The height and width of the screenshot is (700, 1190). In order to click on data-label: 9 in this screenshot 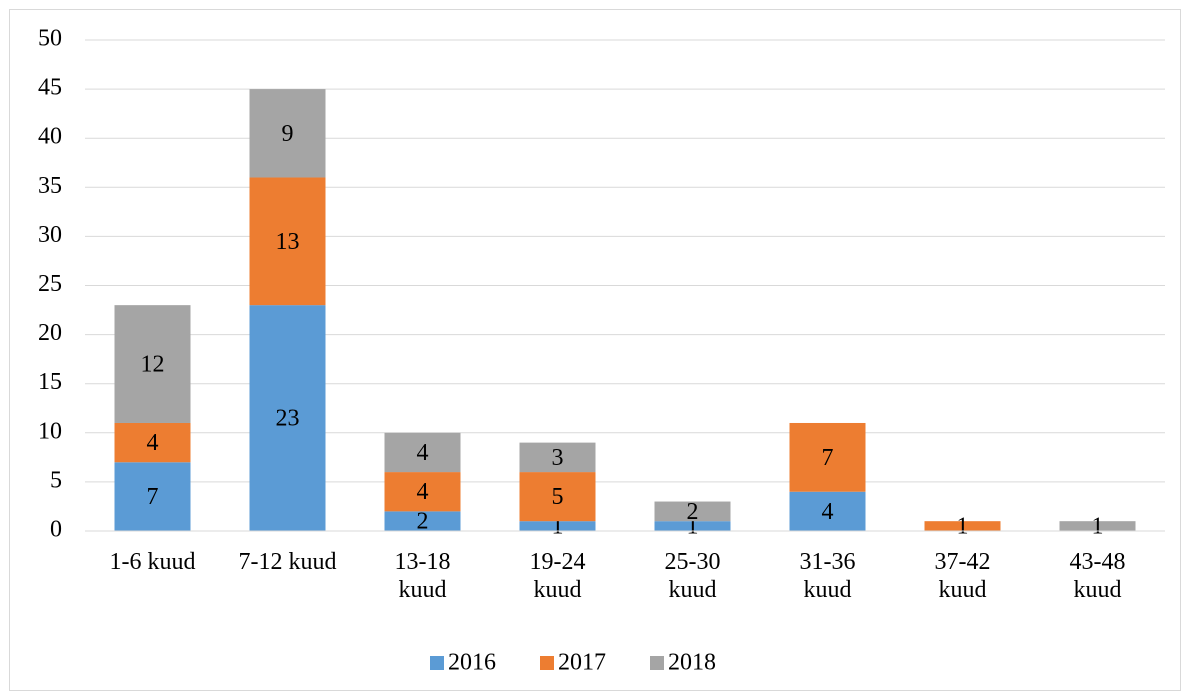, I will do `click(288, 134)`.